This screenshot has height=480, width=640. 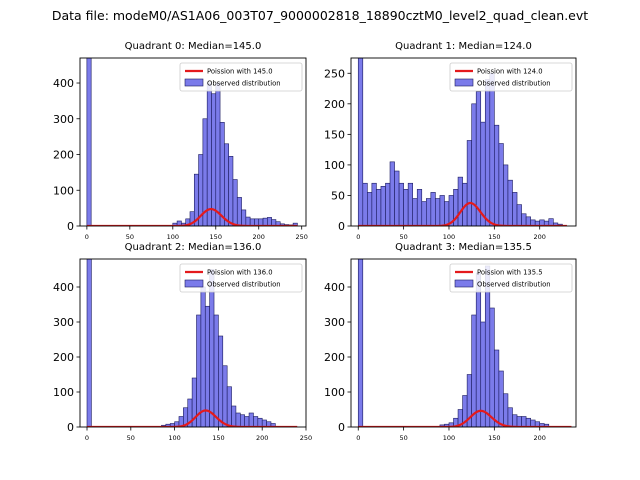 I want to click on legend-label-poisson: Poission with 145.0, so click(x=240, y=72).